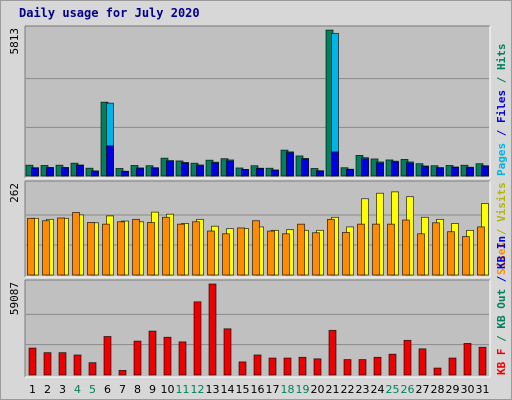 This screenshot has height=400, width=512. What do you see at coordinates (501, 362) in the screenshot?
I see `legend-label-part: KB F` at bounding box center [501, 362].